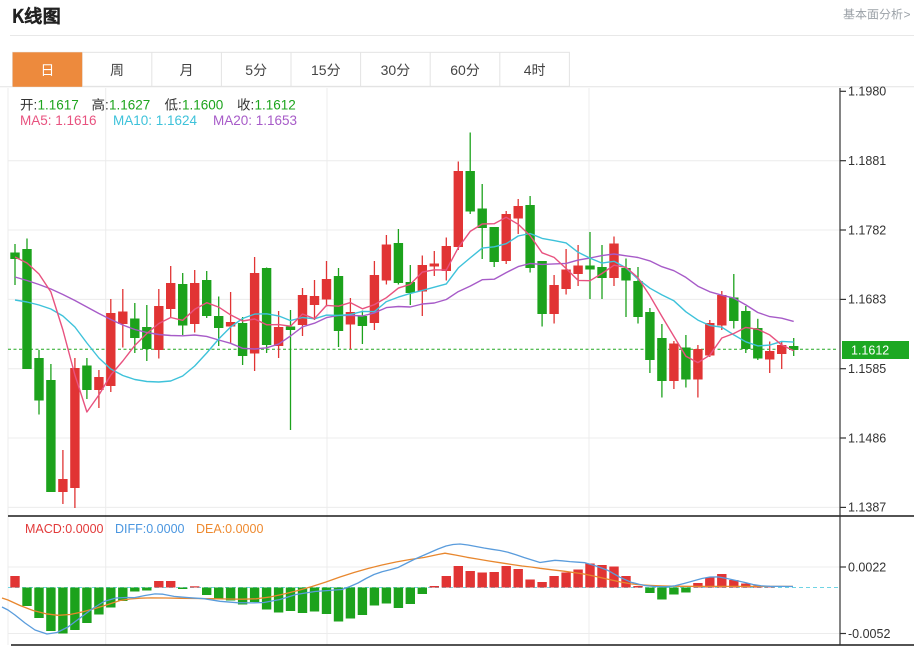  Describe the element at coordinates (385, 70) in the screenshot. I see `svg-text: 3` at that location.